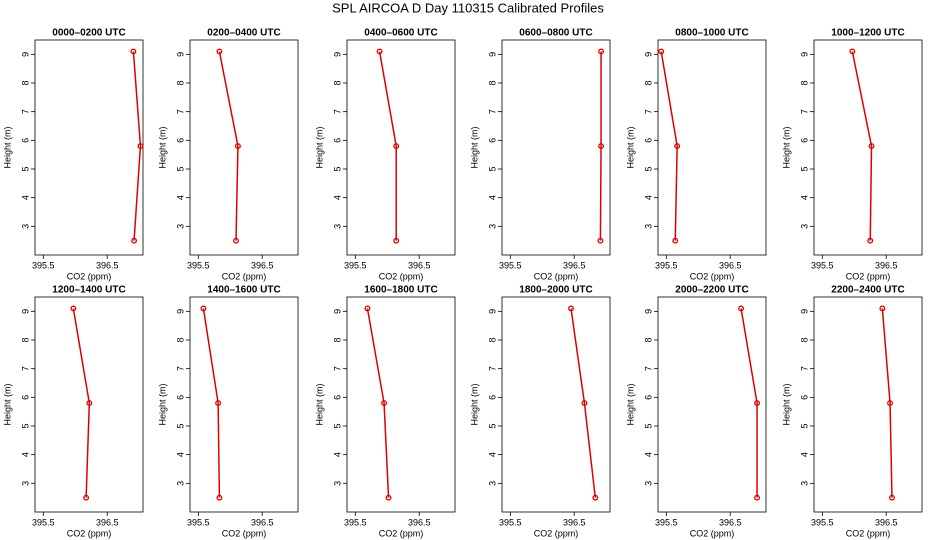 The height and width of the screenshot is (540, 936). What do you see at coordinates (711, 33) in the screenshot?
I see `panel-title: 0800–1000 UTC` at bounding box center [711, 33].